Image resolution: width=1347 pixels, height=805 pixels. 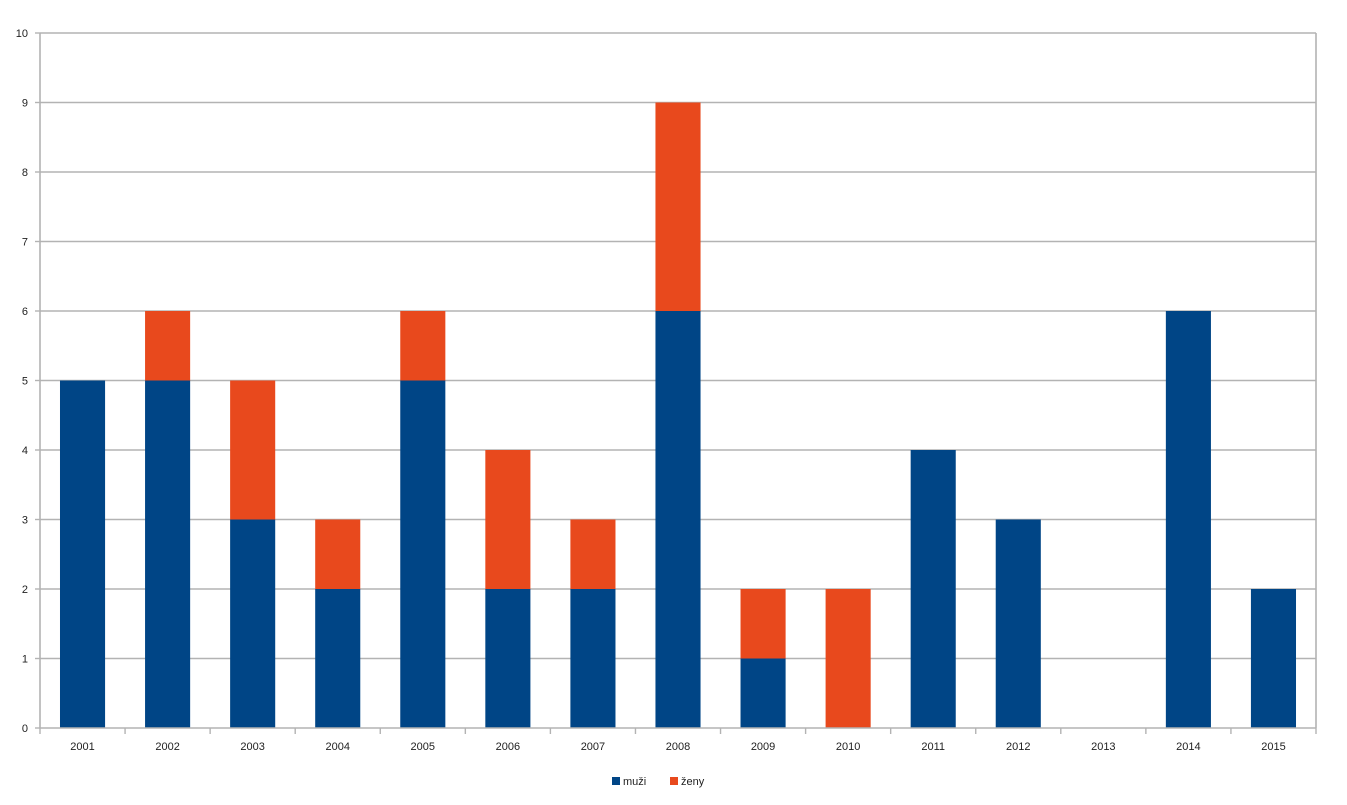 What do you see at coordinates (423, 346) in the screenshot?
I see `bar-zeny-2005` at bounding box center [423, 346].